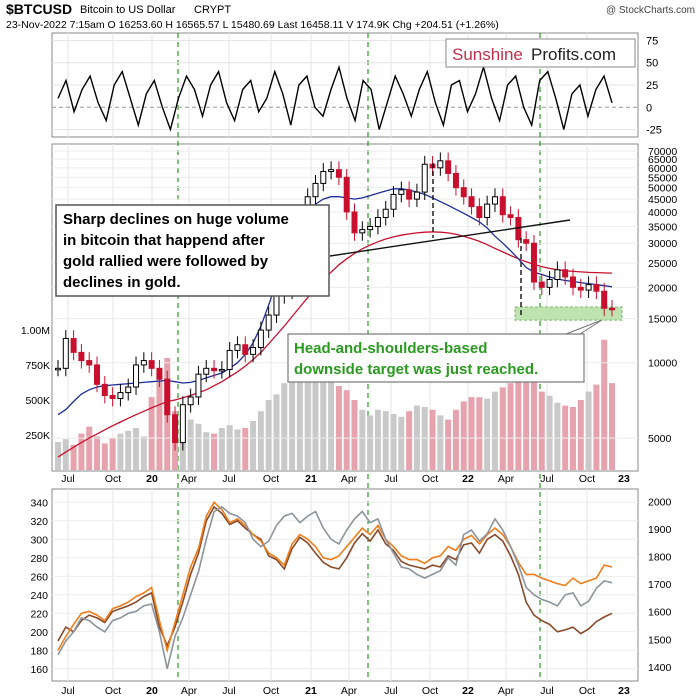  I want to click on metals-right-tick: 1700, so click(660, 585).